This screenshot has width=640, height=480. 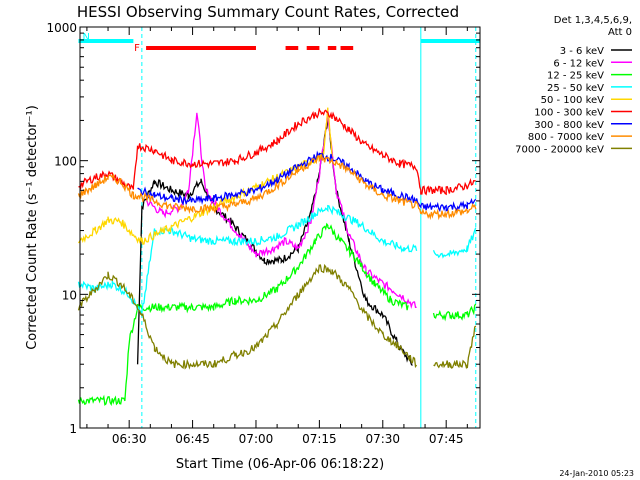 I want to click on x-axis-label: Start Time (06-Apr-06 06:18:22), so click(x=280, y=464).